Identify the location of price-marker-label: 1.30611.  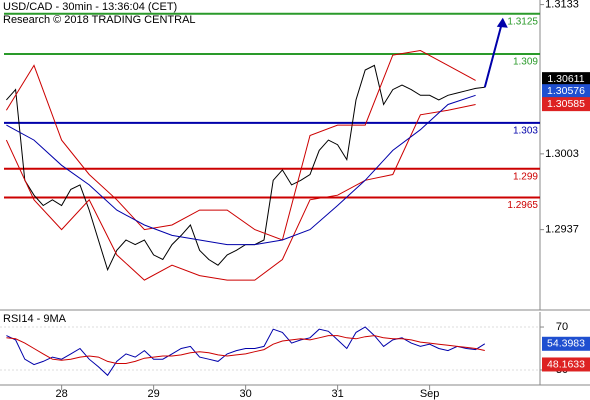
(565, 79).